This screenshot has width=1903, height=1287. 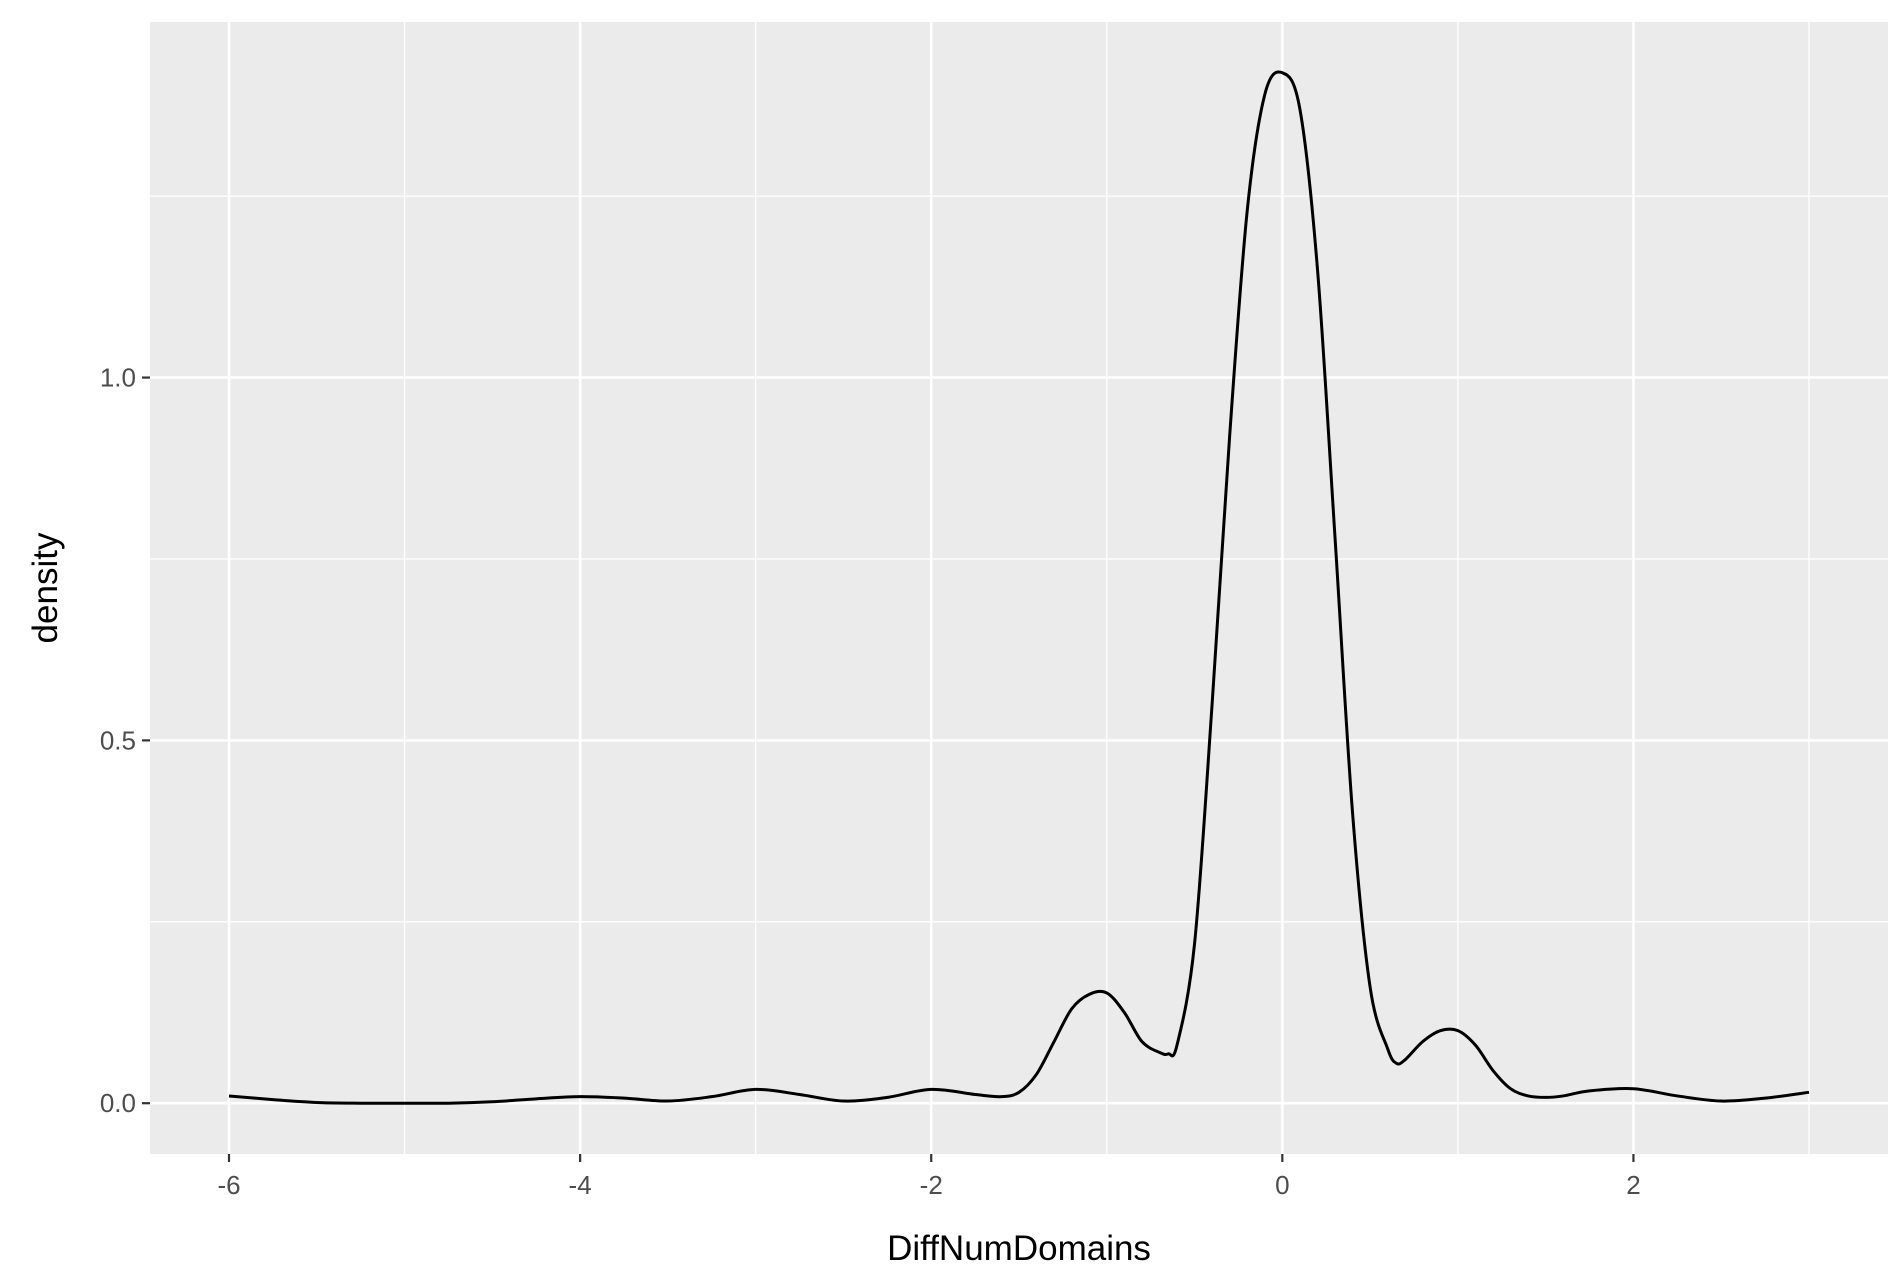 What do you see at coordinates (1633, 1185) in the screenshot?
I see `x-tick-label: 2` at bounding box center [1633, 1185].